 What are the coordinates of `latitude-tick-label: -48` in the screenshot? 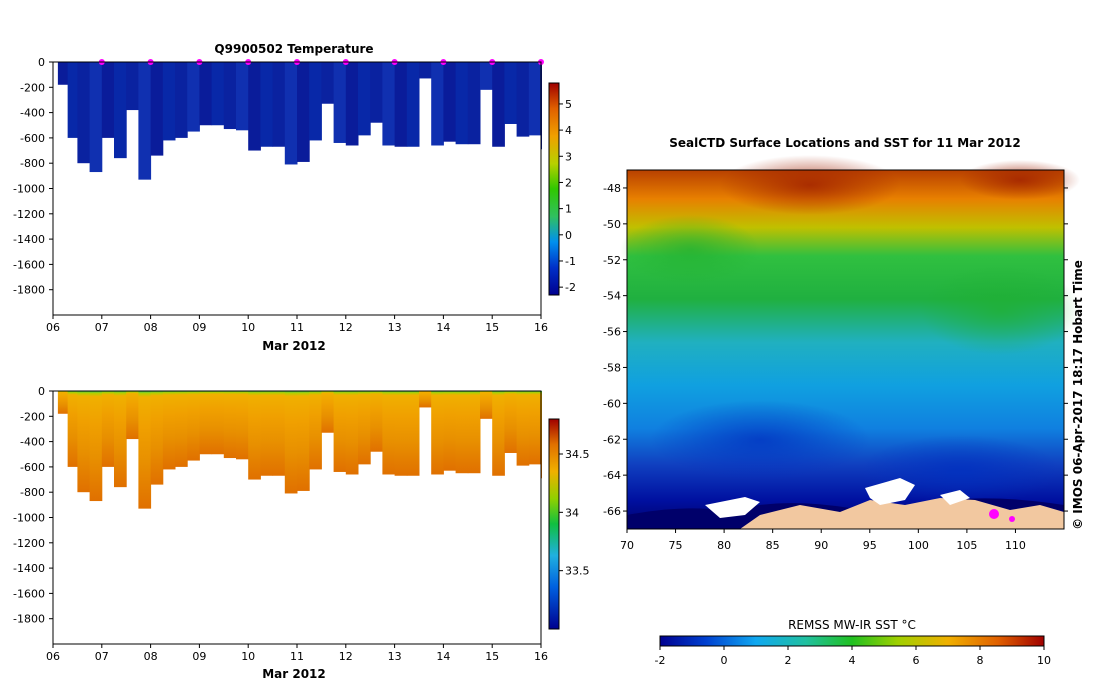 It's located at (612, 188).